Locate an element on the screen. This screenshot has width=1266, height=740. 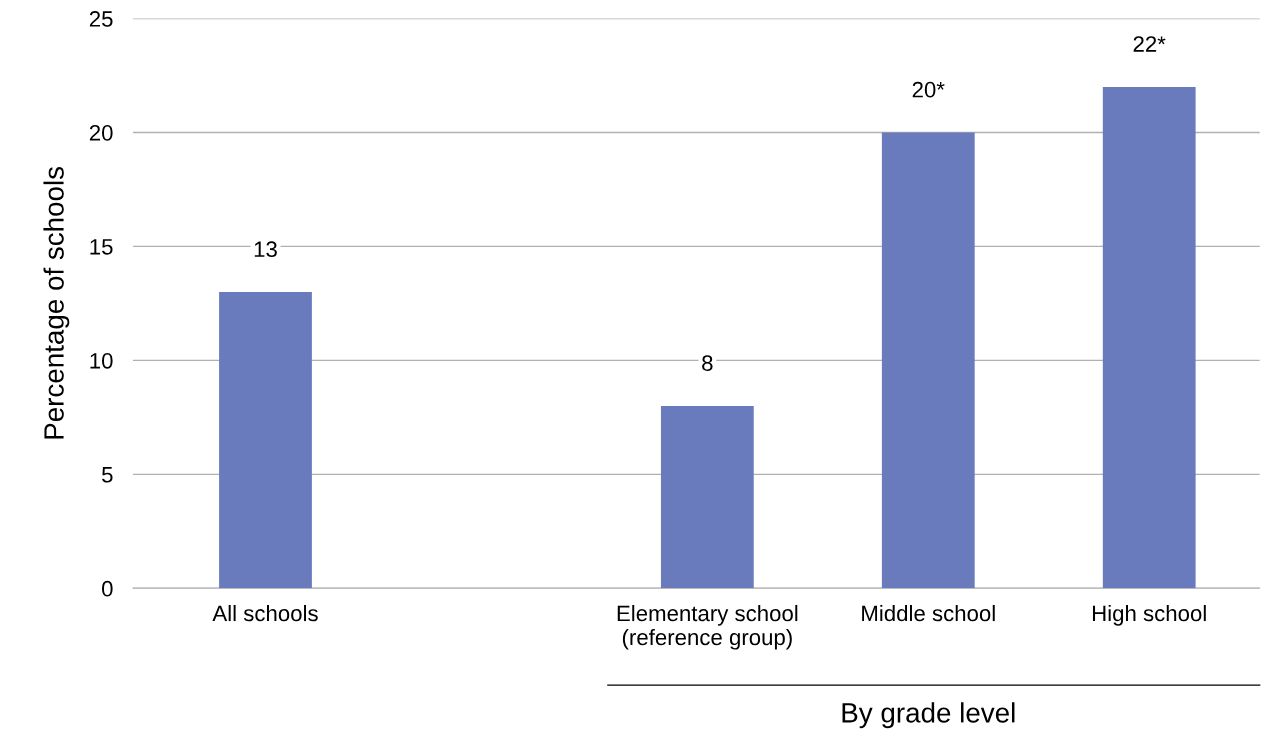
text: By grade level is located at coordinates (928, 715).